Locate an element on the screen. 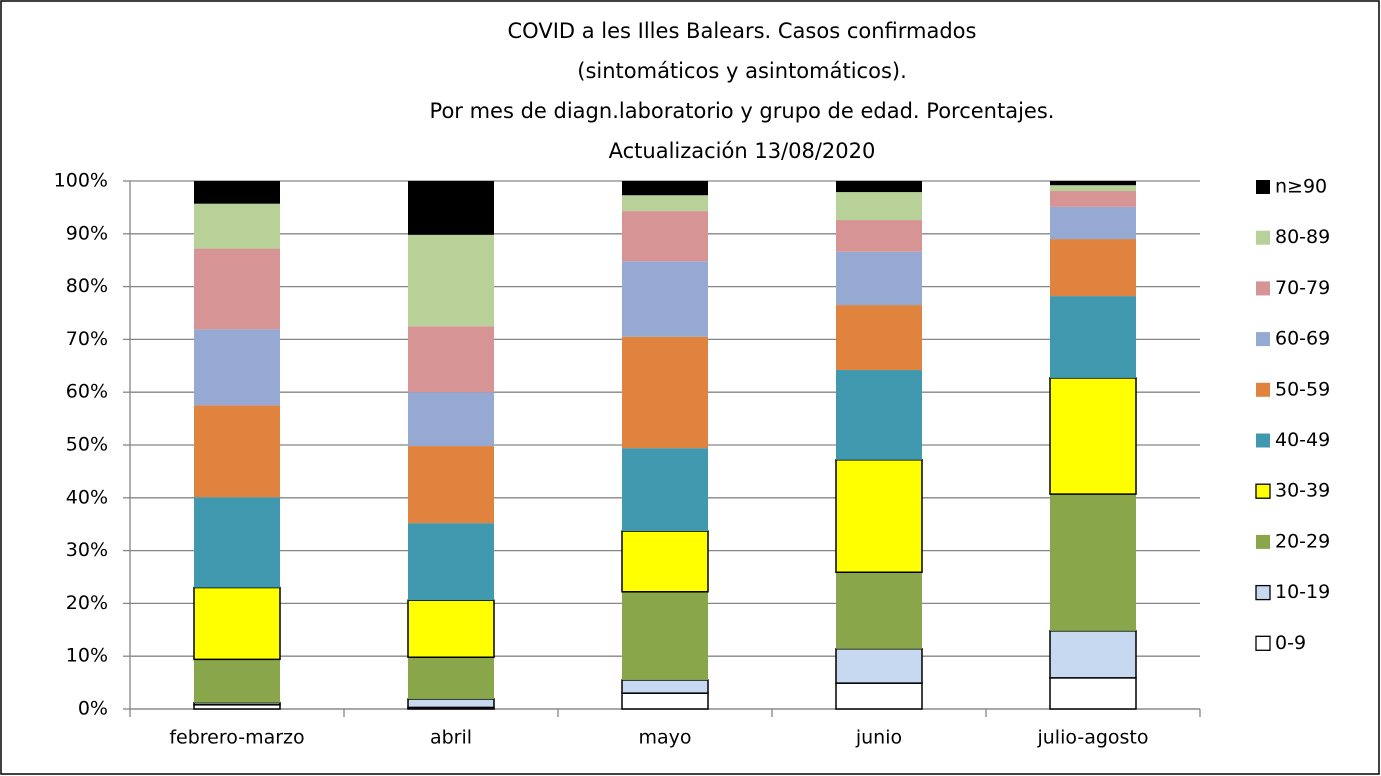 This screenshot has width=1381, height=776. y-tick-label: 30% is located at coordinates (87, 550).